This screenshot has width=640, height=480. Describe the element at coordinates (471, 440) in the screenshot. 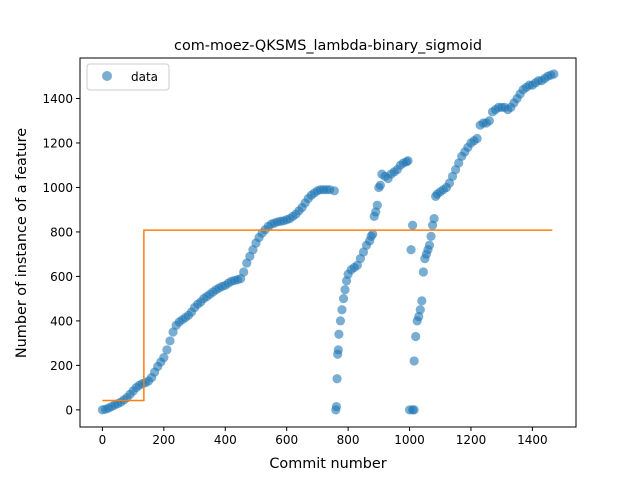

I see `x-tick-label: 1200` at that location.